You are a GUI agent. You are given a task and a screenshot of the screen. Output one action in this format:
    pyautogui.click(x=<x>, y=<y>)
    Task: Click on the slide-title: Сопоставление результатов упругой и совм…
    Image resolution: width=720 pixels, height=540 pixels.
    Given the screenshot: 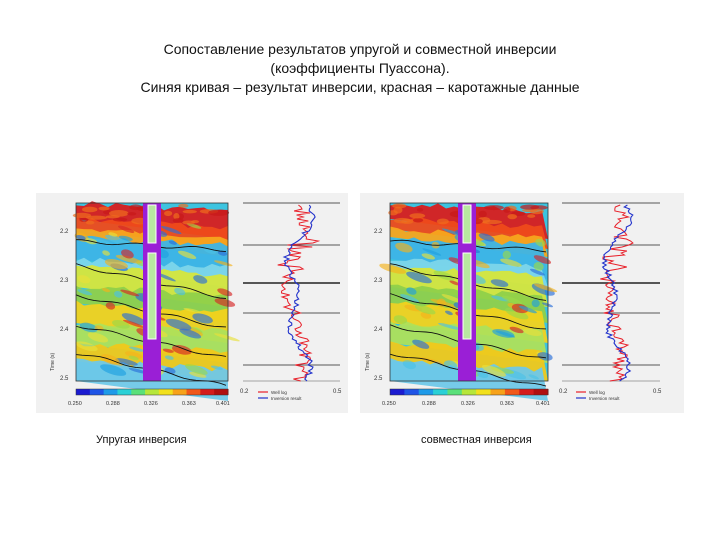 What is the action you would take?
    pyautogui.click(x=360, y=68)
    